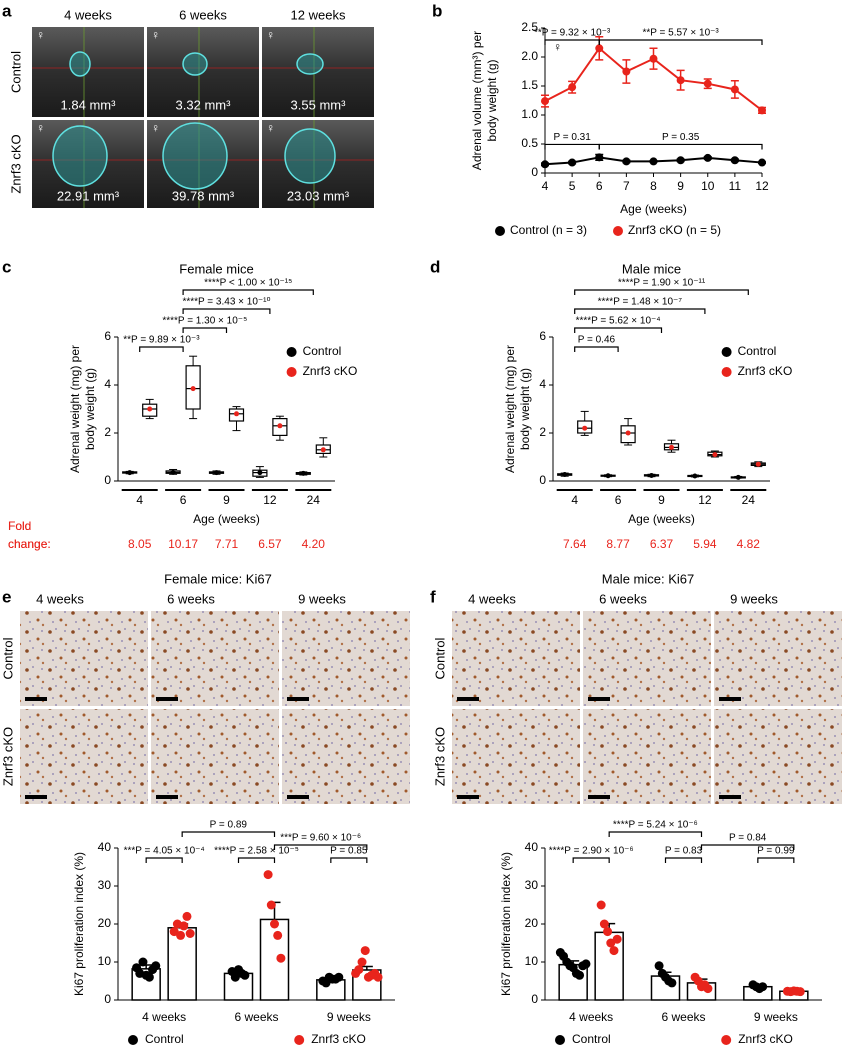 The image size is (844, 1050). What do you see at coordinates (139, 500) in the screenshot?
I see `x-tick-label: 4` at bounding box center [139, 500].